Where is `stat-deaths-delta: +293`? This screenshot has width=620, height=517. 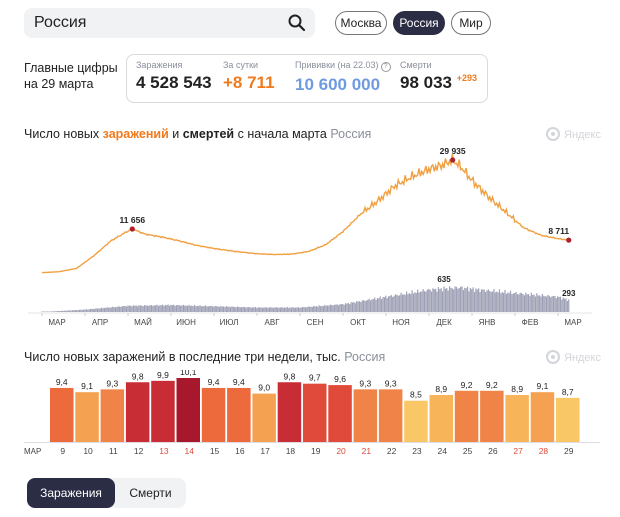
stat-deaths-delta: +293 is located at coordinates (467, 78).